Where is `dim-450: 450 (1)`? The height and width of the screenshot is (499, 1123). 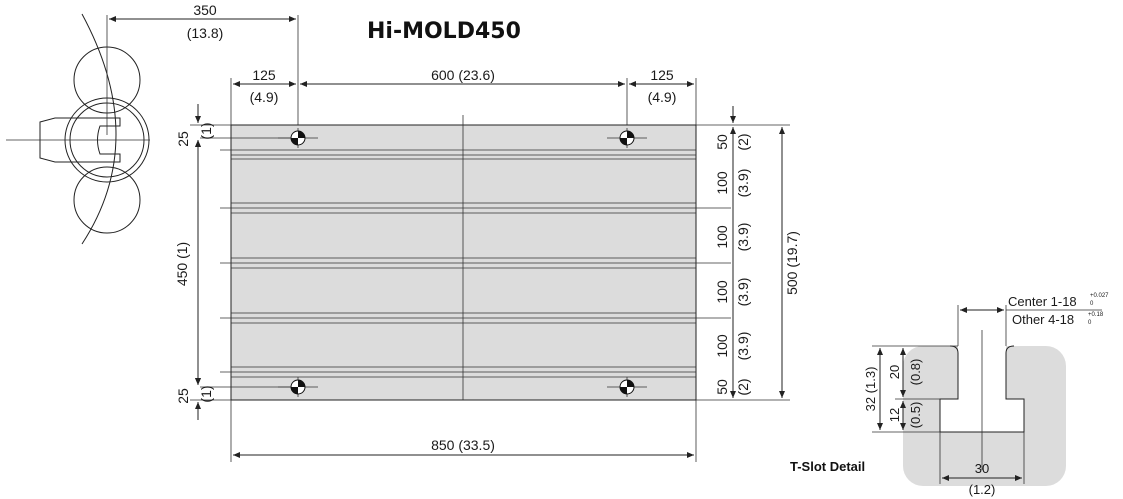
dim-450: 450 (1) is located at coordinates (182, 264).